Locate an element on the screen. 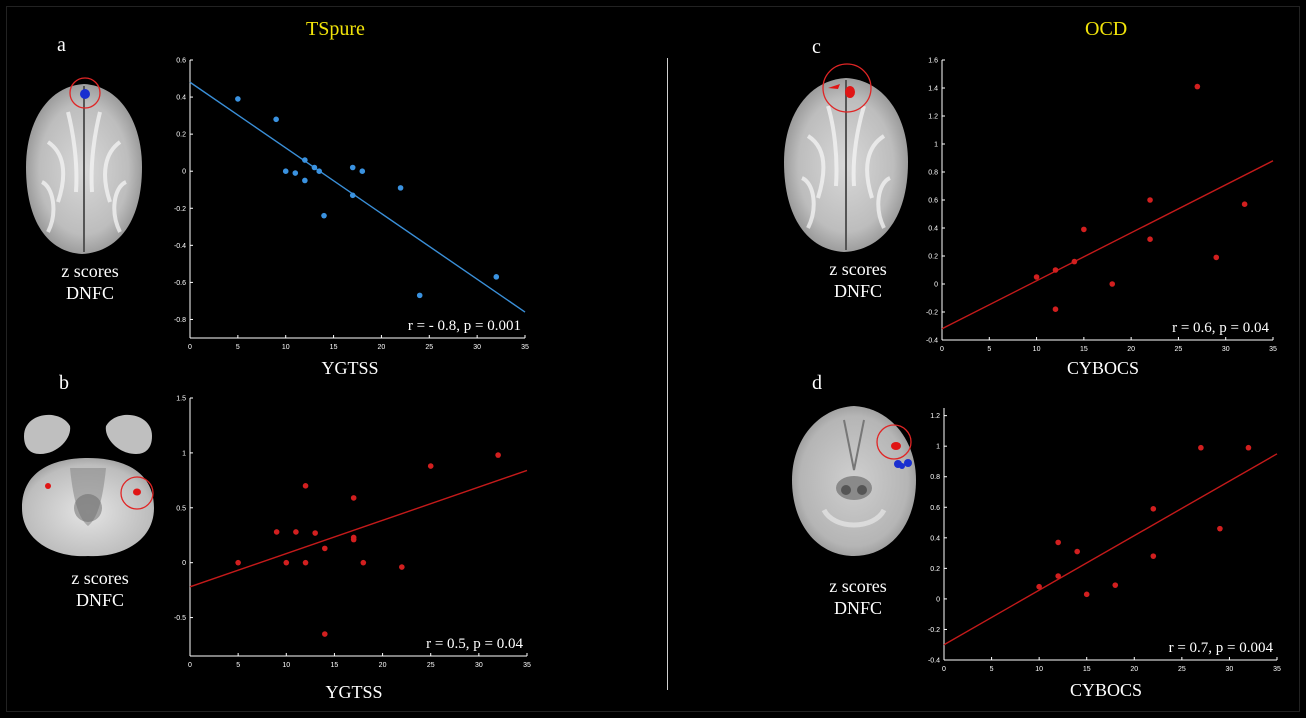  y-tick-label: 1.2 is located at coordinates (935, 416).